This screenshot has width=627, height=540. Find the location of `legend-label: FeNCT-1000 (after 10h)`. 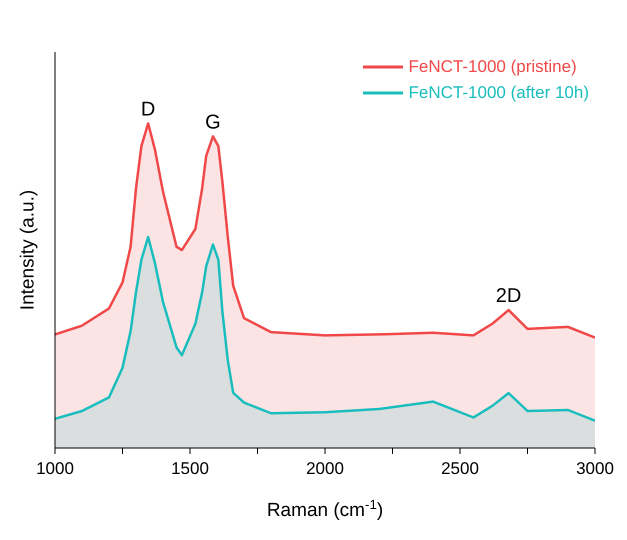

legend-label: FeNCT-1000 (after 10h) is located at coordinates (498, 93).